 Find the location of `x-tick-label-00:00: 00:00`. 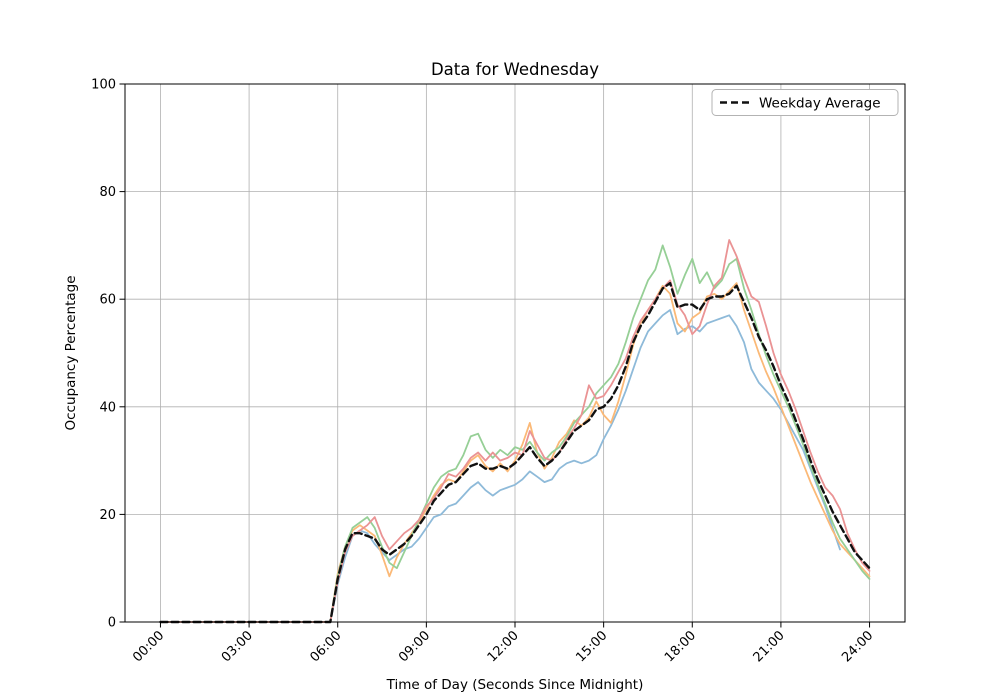

x-tick-label-00:00: 00:00 is located at coordinates (148, 646).